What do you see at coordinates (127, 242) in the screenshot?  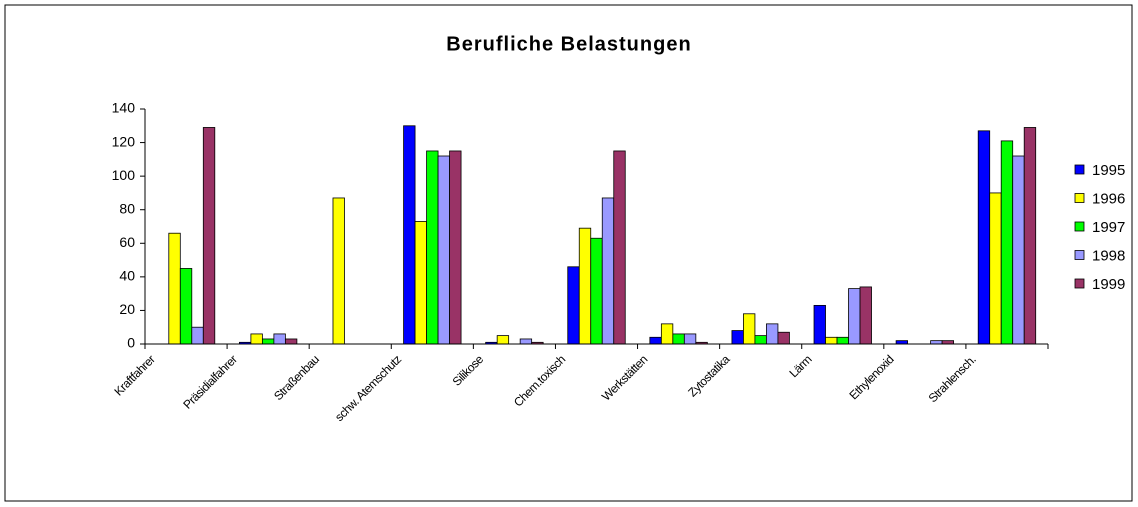 I see `y-tick-label: 60` at bounding box center [127, 242].